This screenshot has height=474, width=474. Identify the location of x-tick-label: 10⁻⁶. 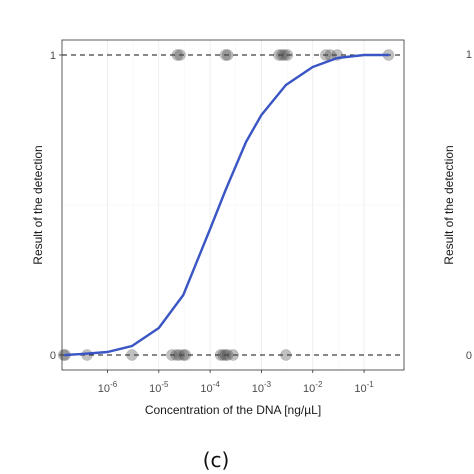
(108, 387).